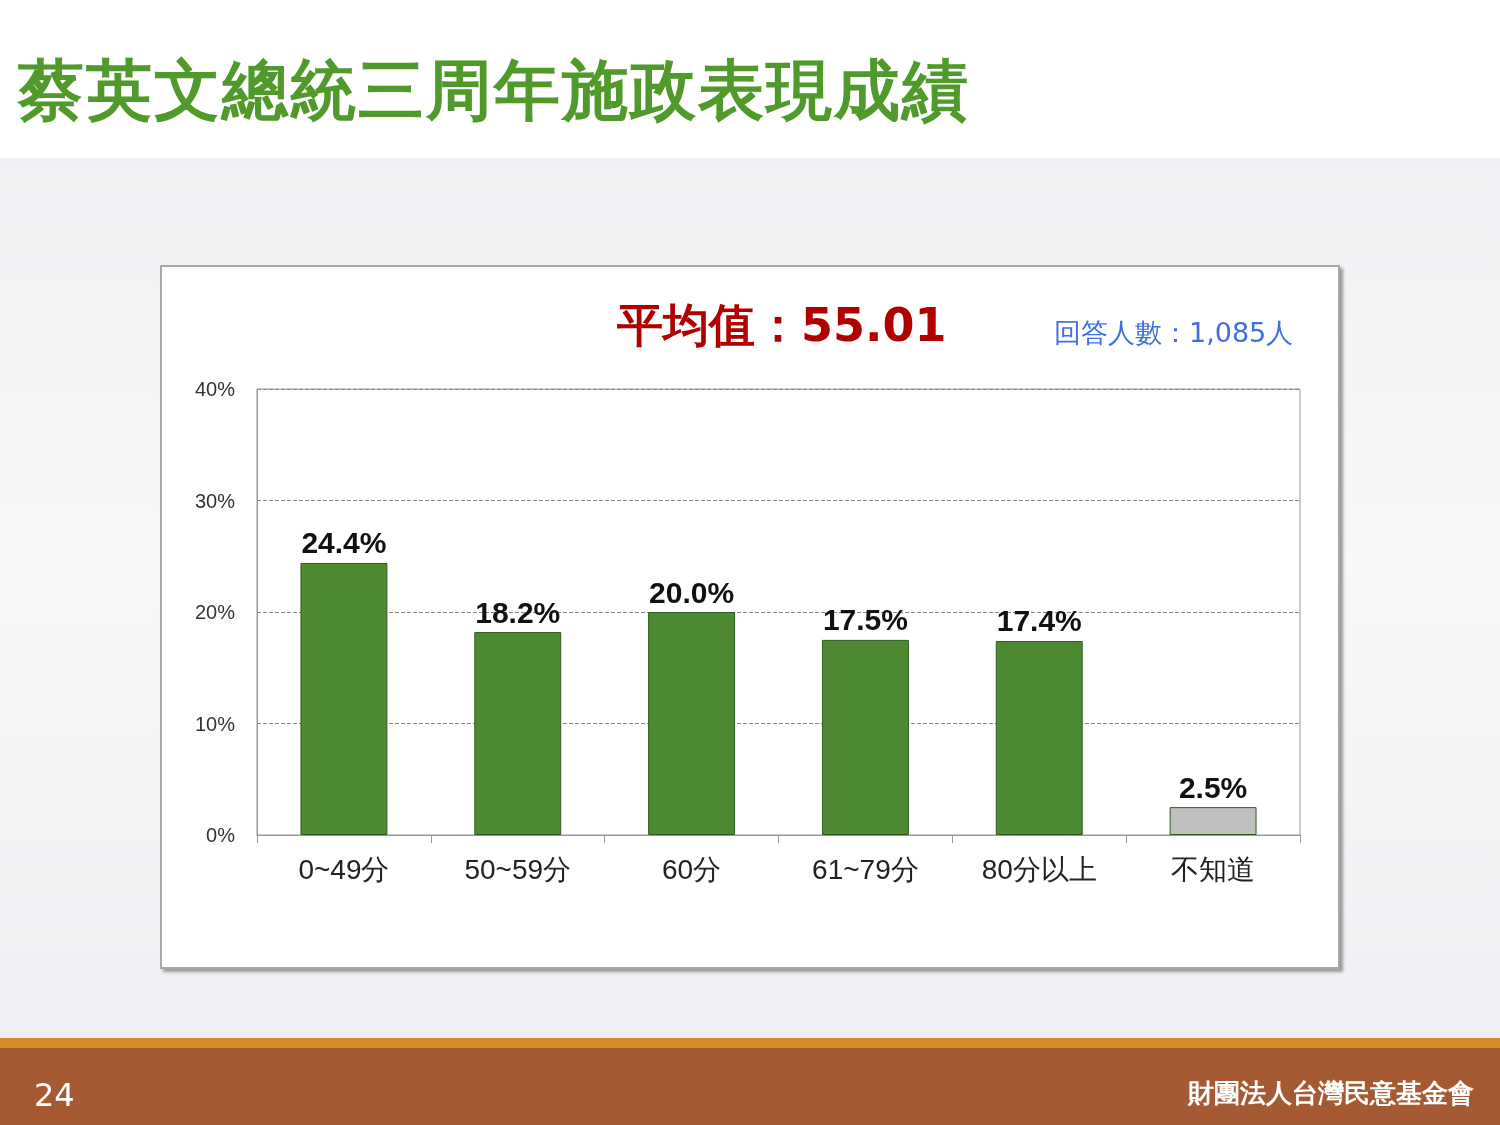  What do you see at coordinates (692, 869) in the screenshot?
I see `x-tick-label: 60分` at bounding box center [692, 869].